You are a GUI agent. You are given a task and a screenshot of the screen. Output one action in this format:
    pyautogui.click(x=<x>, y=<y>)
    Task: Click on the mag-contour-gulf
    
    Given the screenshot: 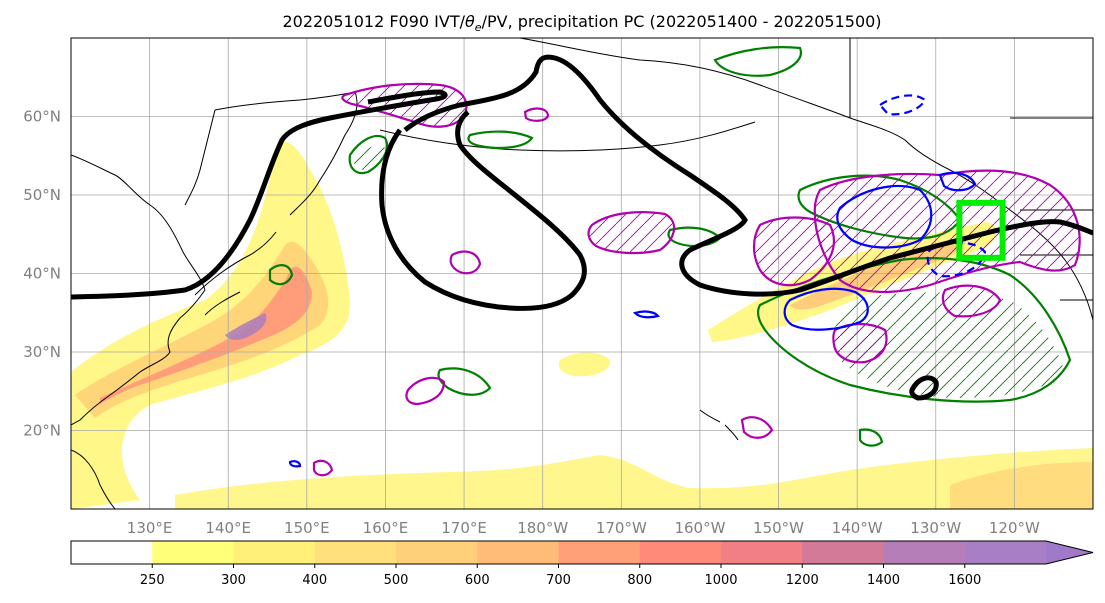 What is the action you would take?
    pyautogui.click(x=631, y=233)
    